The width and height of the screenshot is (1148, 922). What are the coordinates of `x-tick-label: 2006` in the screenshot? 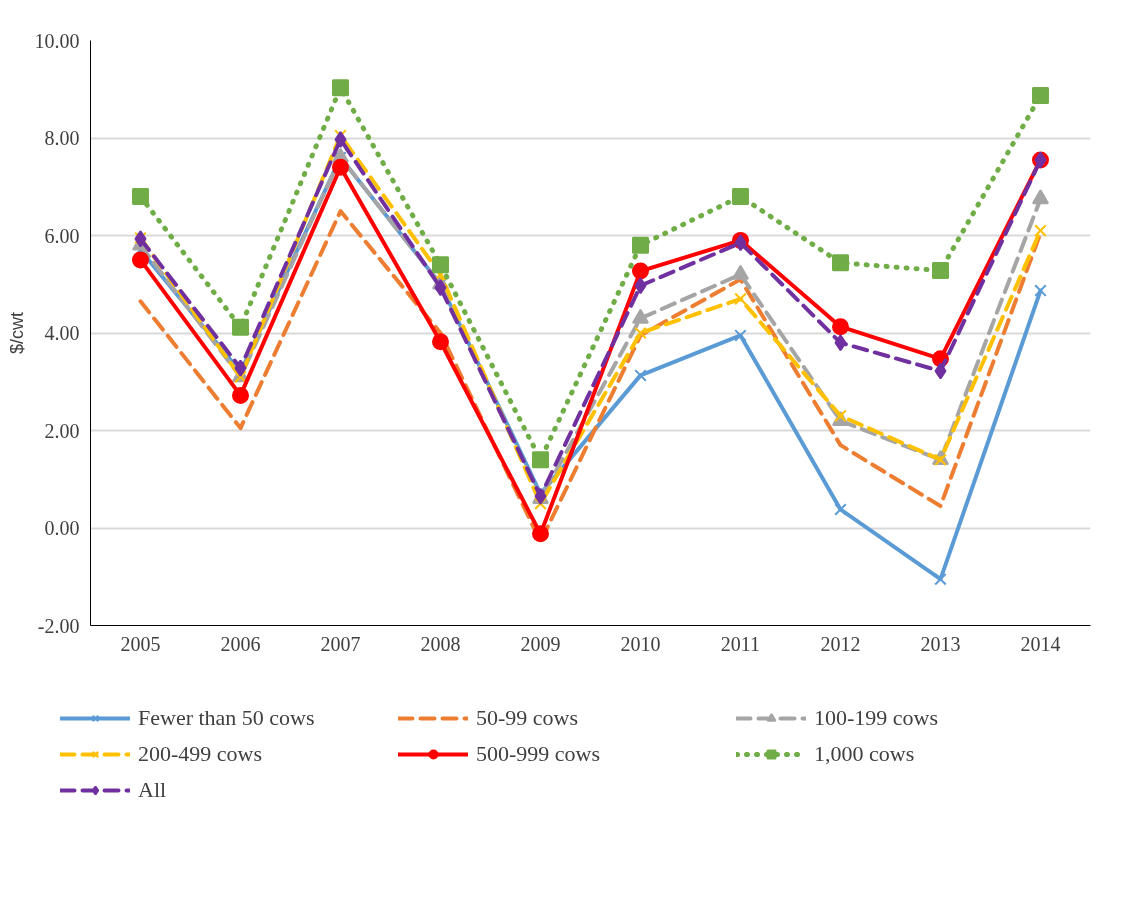 It's located at (240, 643).